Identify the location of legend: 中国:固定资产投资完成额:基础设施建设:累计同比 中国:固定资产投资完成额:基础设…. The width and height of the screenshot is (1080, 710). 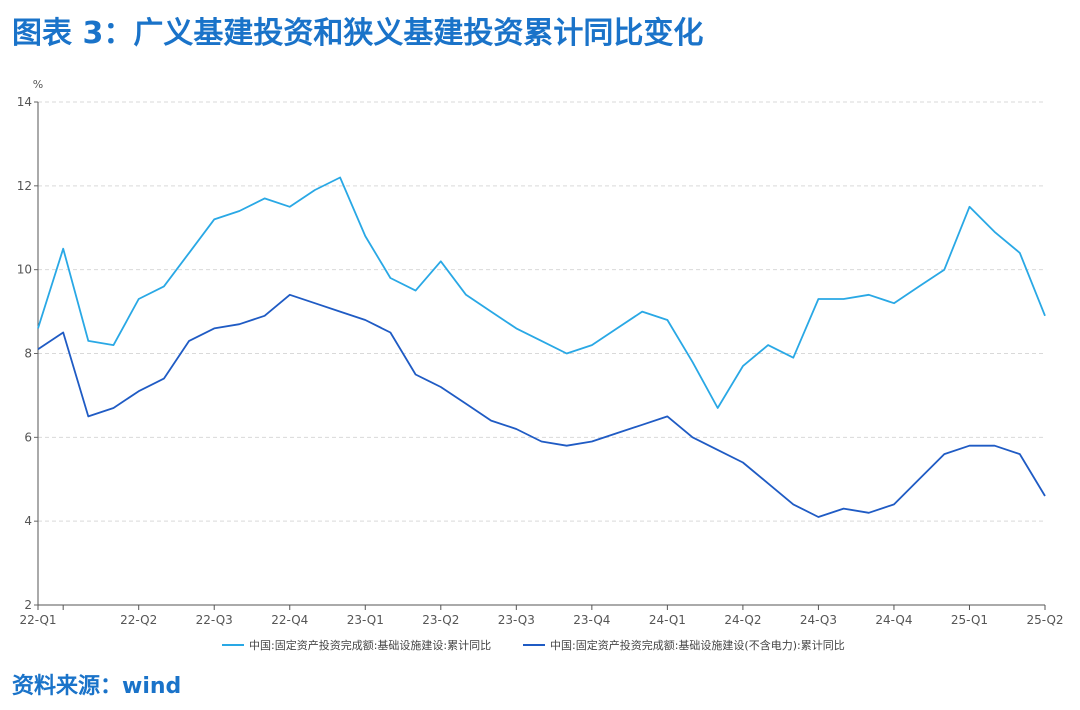
(533, 645).